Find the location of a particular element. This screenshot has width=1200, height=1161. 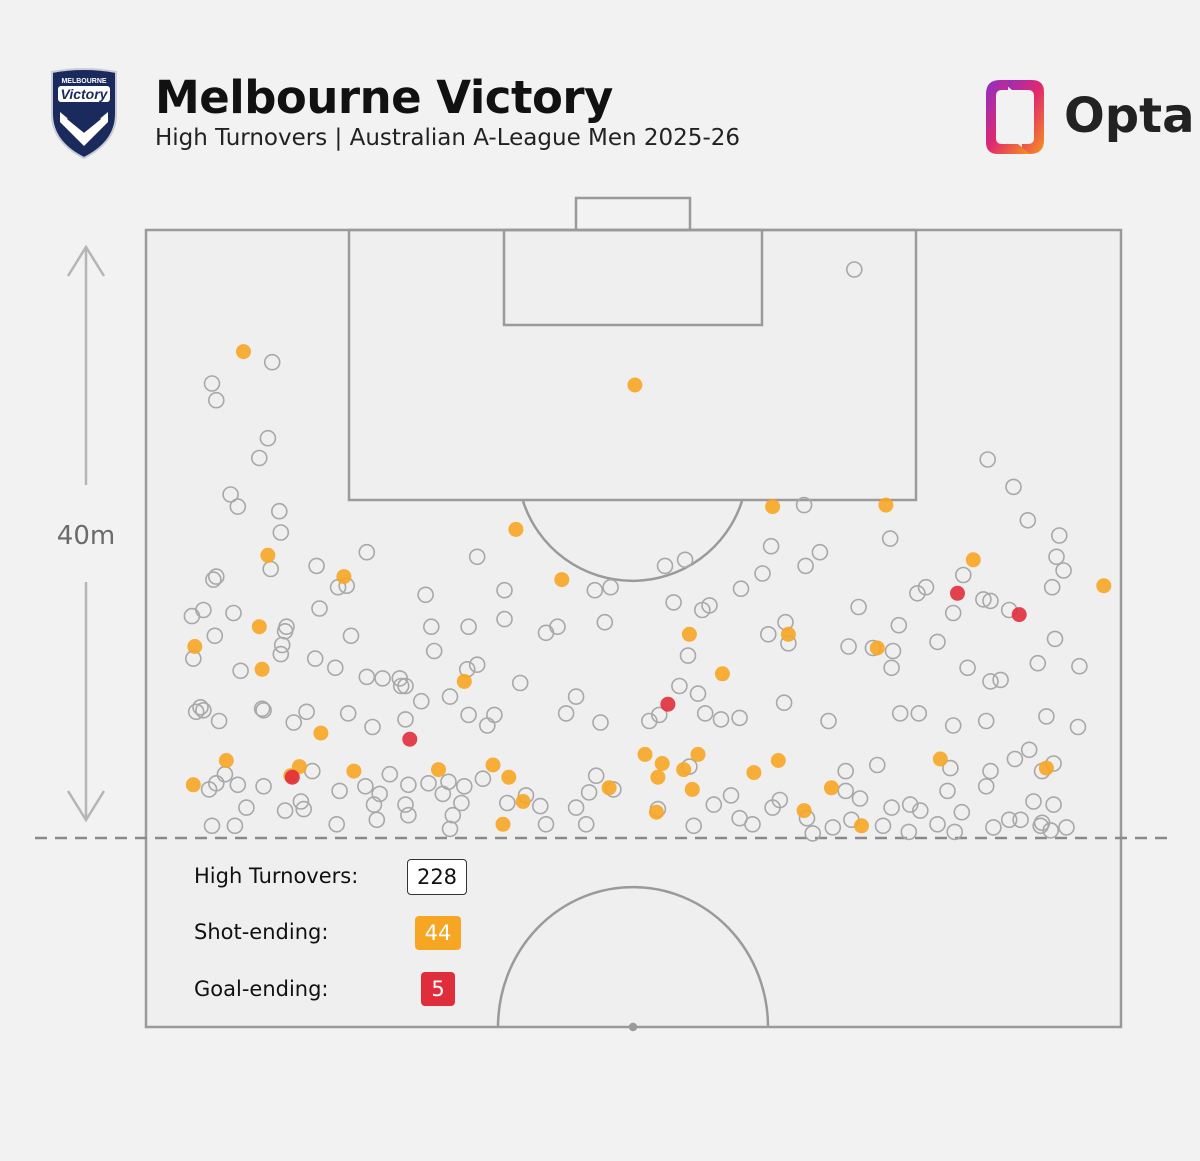

crest-text-main: Victory is located at coordinates (85, 94).